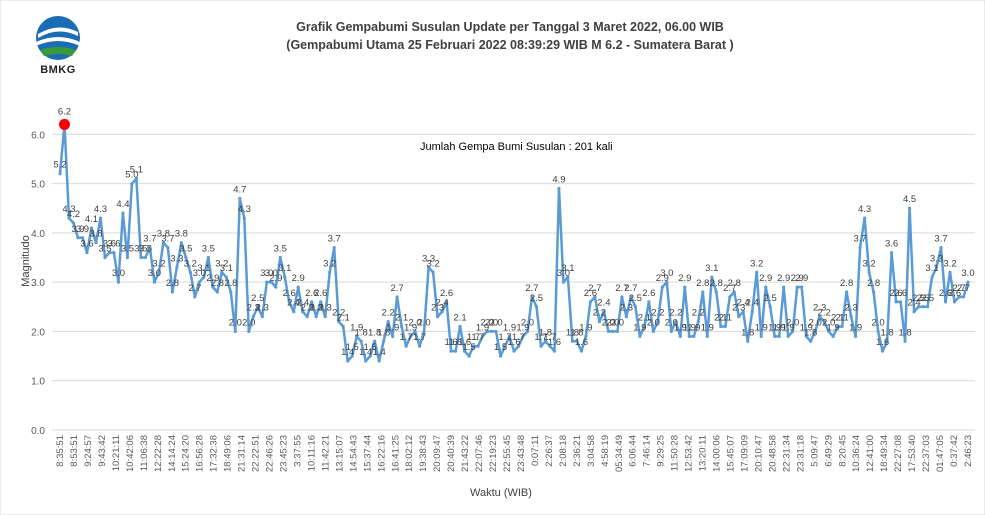  What do you see at coordinates (465, 453) in the screenshot?
I see `x-tick-label: 21:43:22` at bounding box center [465, 453].